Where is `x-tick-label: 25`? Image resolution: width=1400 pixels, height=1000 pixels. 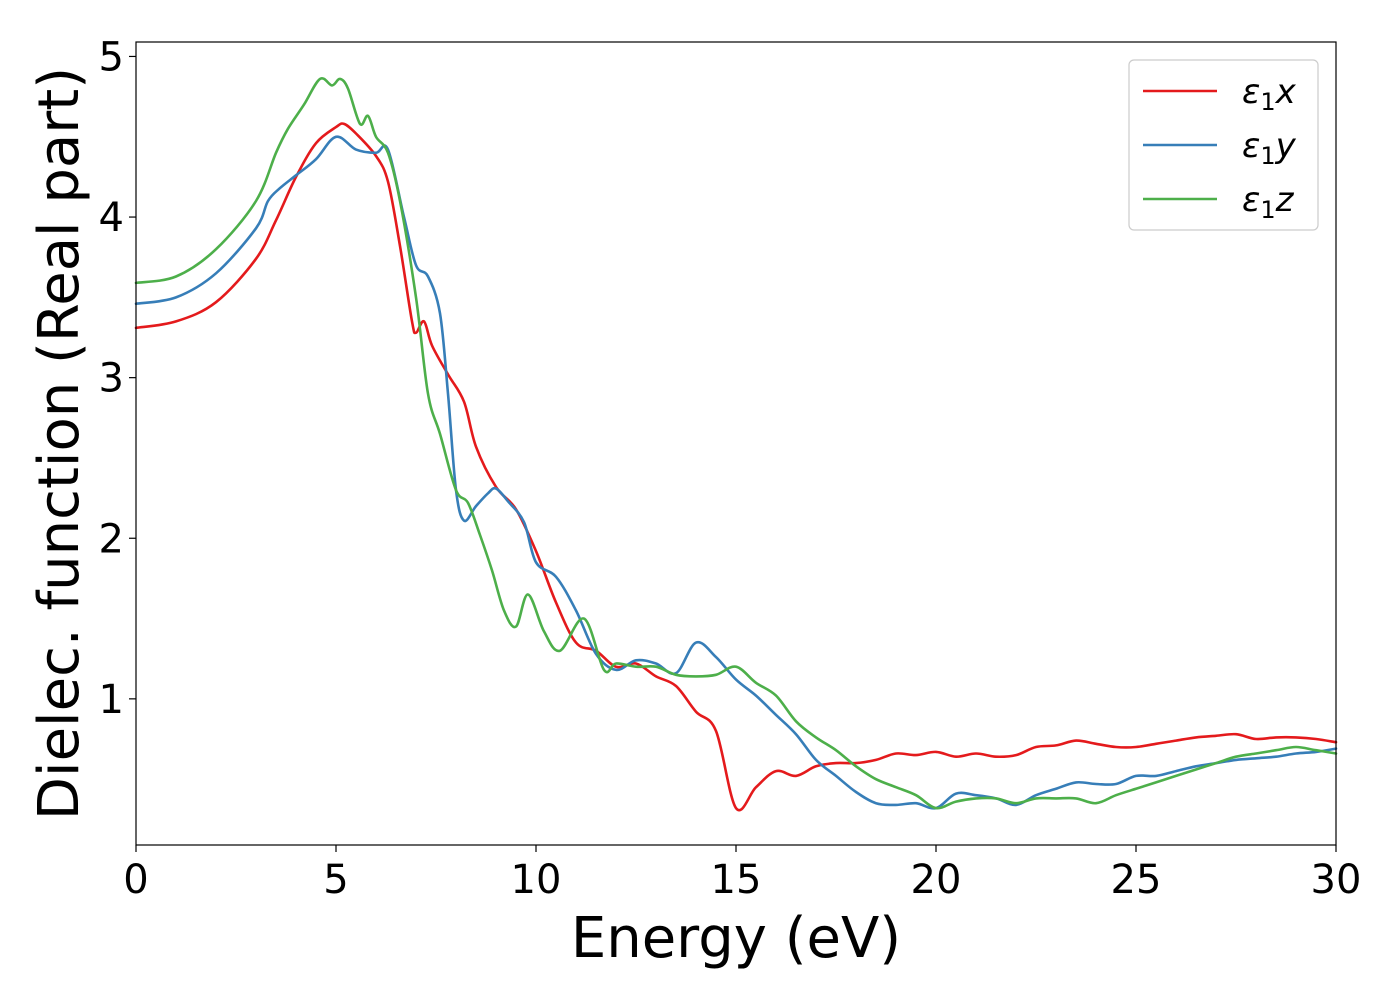
x-tick-label: 25 is located at coordinates (1136, 880).